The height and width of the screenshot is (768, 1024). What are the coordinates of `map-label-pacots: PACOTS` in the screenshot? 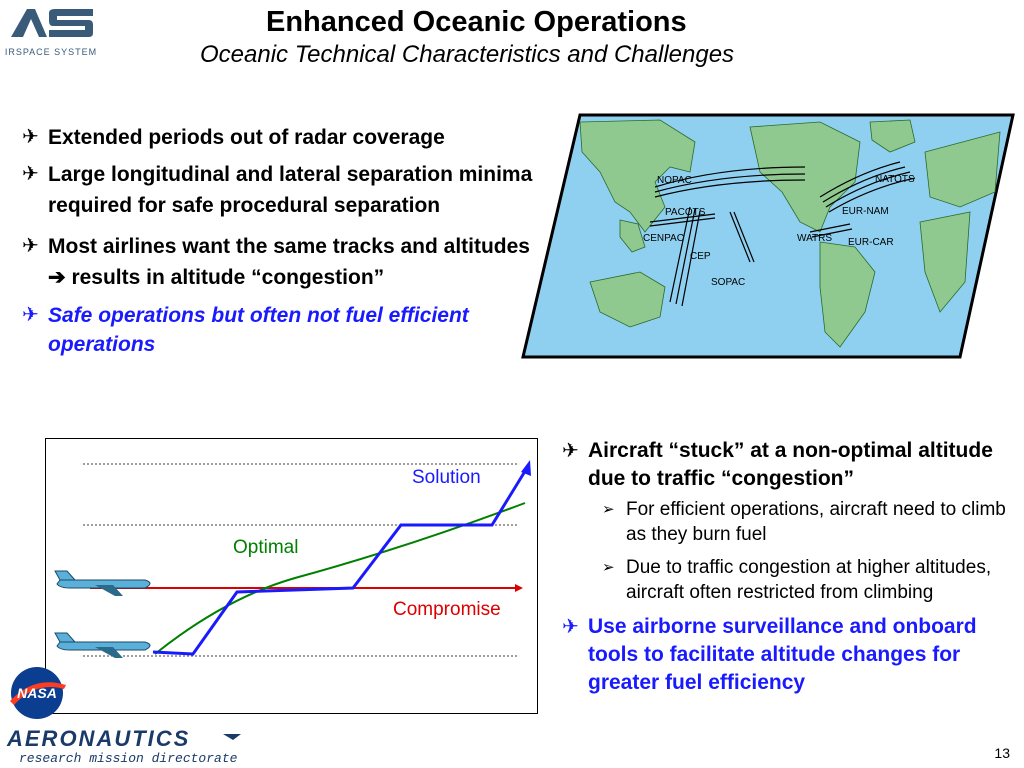 It's located at (685, 212).